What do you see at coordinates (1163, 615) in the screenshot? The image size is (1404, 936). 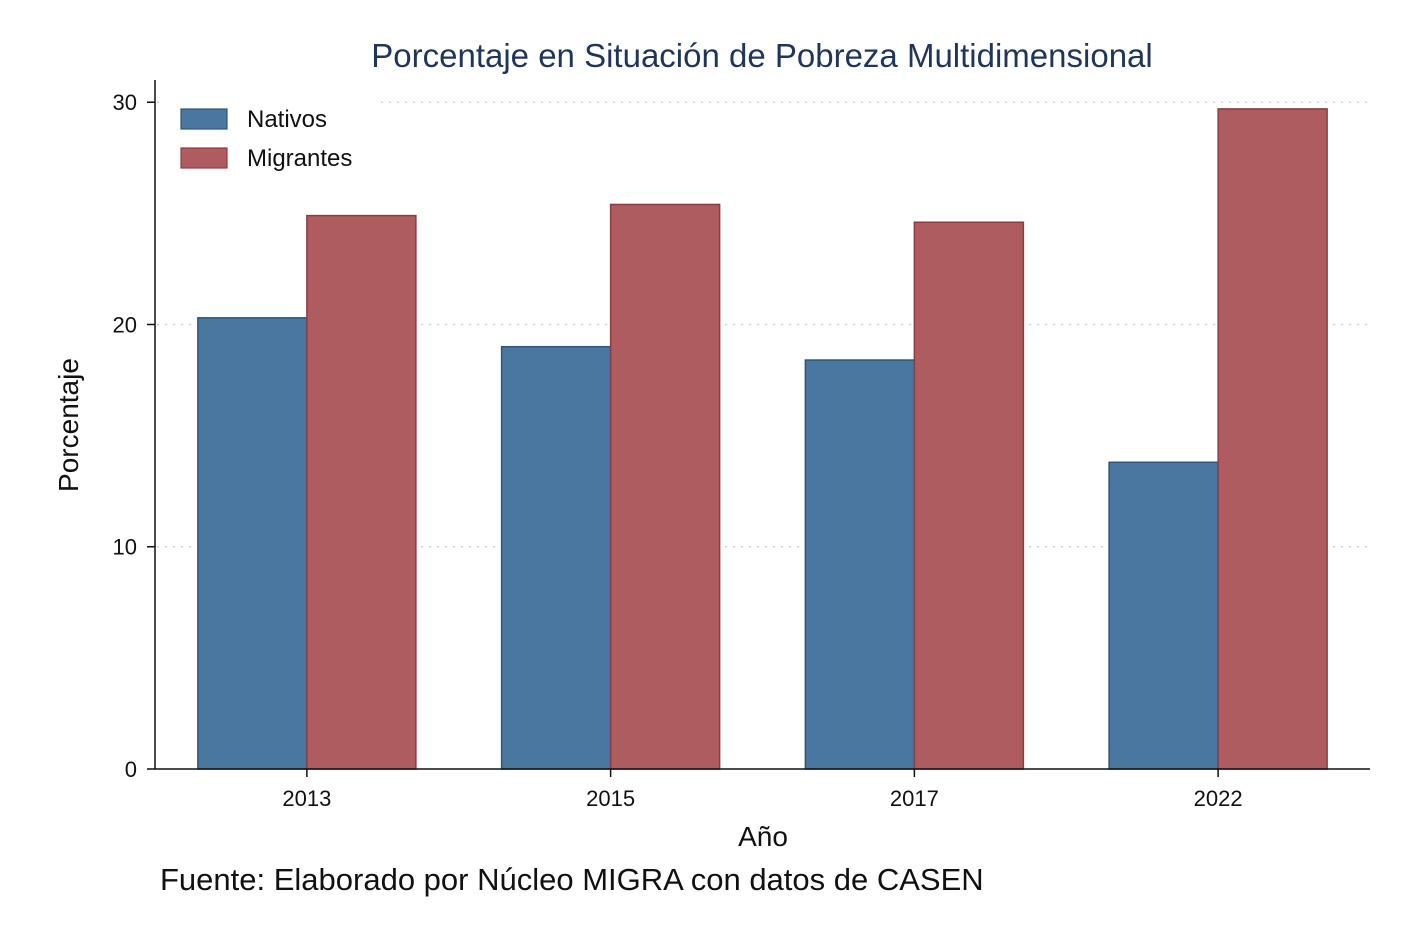 I see `bar-nativos-2022` at bounding box center [1163, 615].